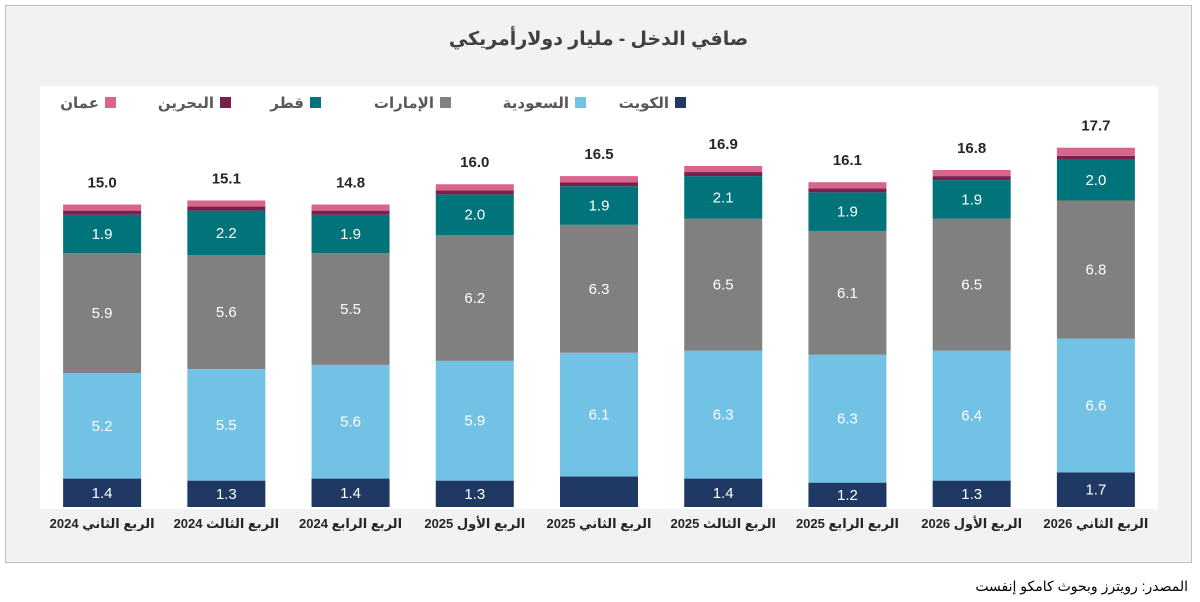 The image size is (1200, 602). What do you see at coordinates (403, 103) in the screenshot?
I see `legend-label: الإمارات` at bounding box center [403, 103].